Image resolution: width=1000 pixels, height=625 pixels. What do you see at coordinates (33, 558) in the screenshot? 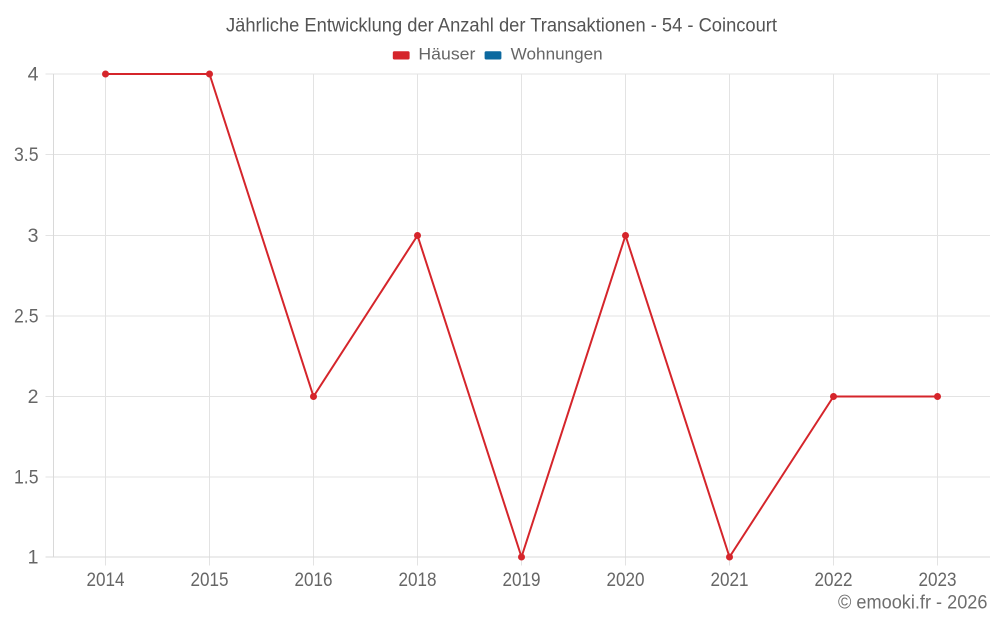
I see `svg-text: 1` at bounding box center [33, 558].